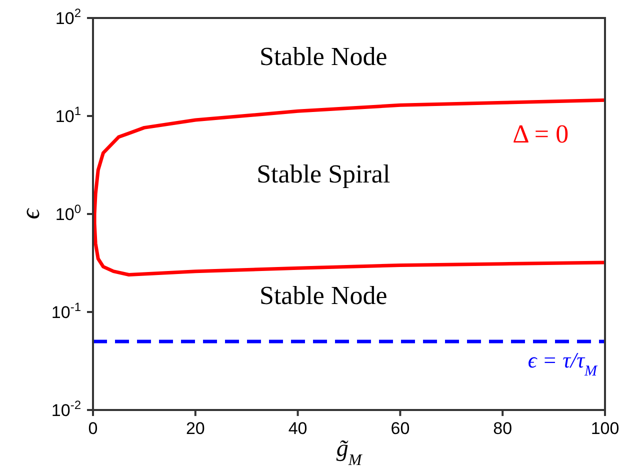 Image resolution: width=623 pixels, height=468 pixels. What do you see at coordinates (323, 174) in the screenshot?
I see `annotation: Stable Spiral` at bounding box center [323, 174].